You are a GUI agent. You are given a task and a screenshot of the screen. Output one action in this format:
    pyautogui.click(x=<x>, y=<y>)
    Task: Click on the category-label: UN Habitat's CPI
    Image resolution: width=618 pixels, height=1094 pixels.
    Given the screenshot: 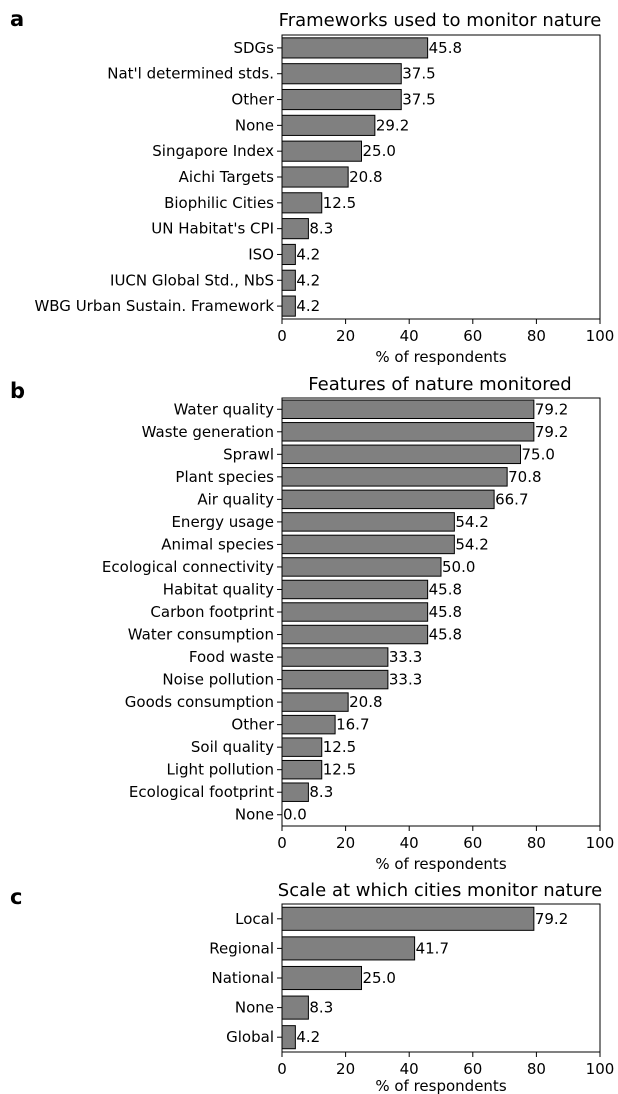 What is the action you would take?
    pyautogui.click(x=212, y=229)
    